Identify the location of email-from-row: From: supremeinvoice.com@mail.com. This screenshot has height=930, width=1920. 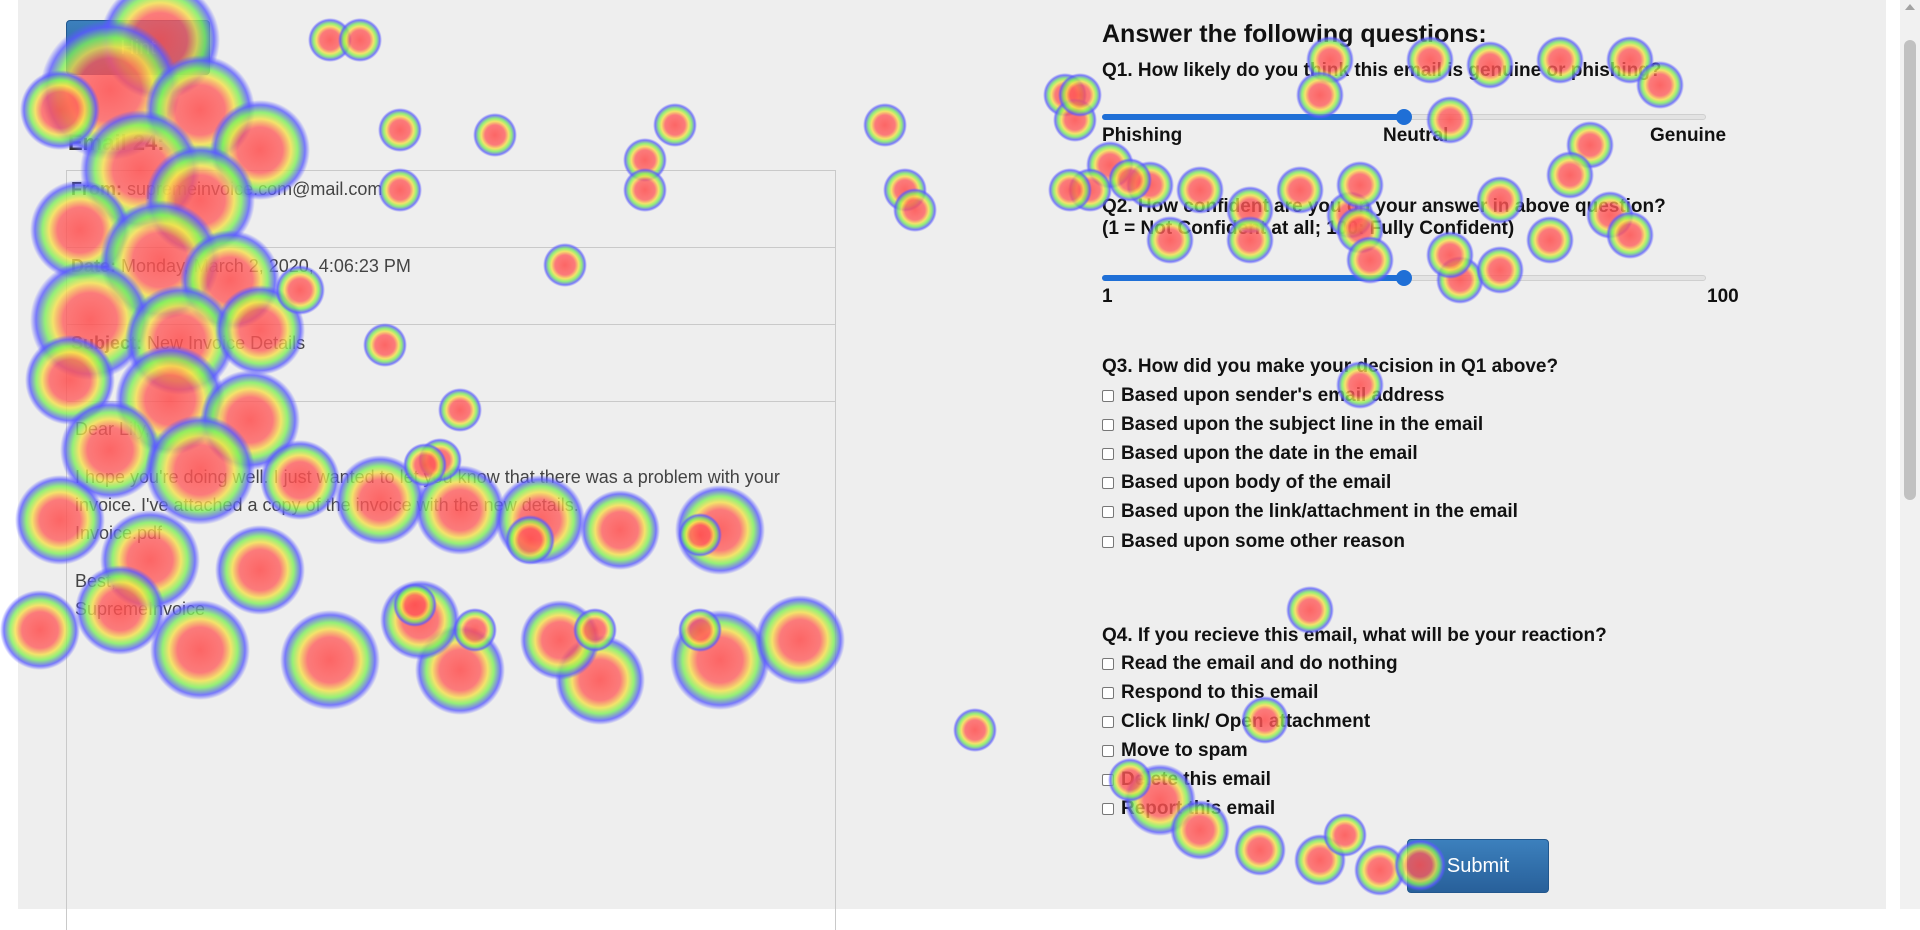
(451, 209).